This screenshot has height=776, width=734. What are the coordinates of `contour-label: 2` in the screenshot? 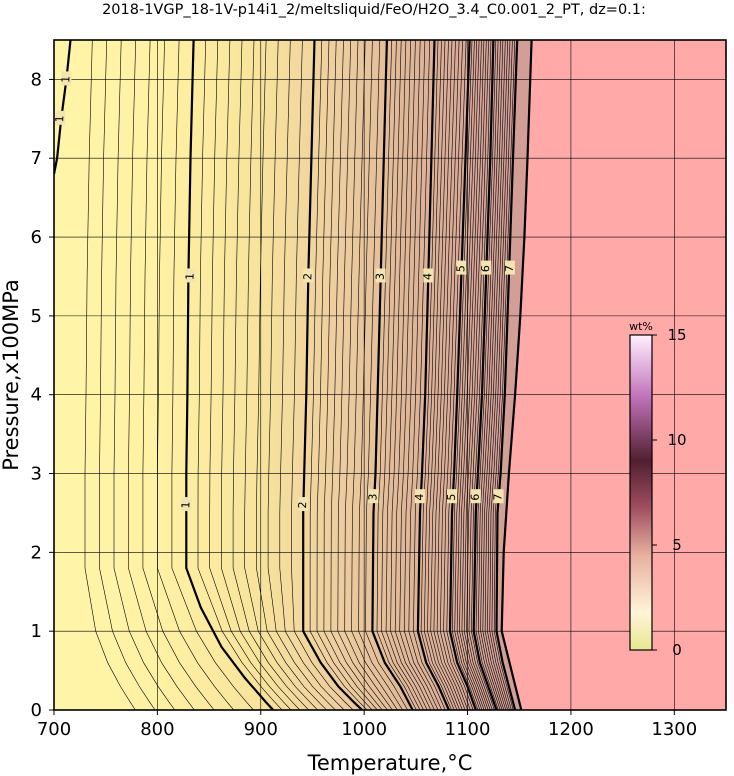 It's located at (307, 276).